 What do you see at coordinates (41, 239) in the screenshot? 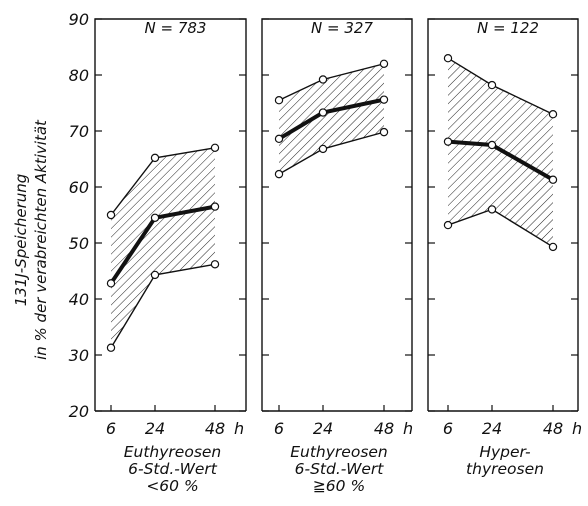
I see `y-axis-title-line2: in % der verabreichten Aktivität` at bounding box center [41, 239].